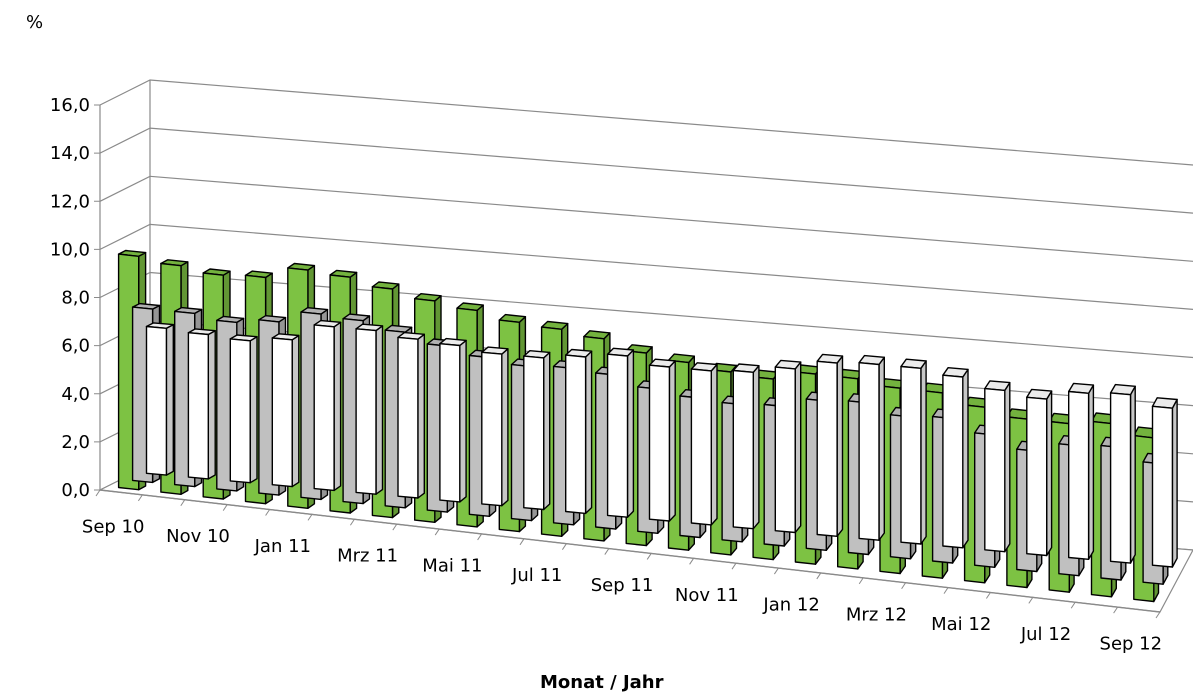 The width and height of the screenshot is (1193, 699). I want to click on x-tick-label: Jul 12, so click(1045, 634).